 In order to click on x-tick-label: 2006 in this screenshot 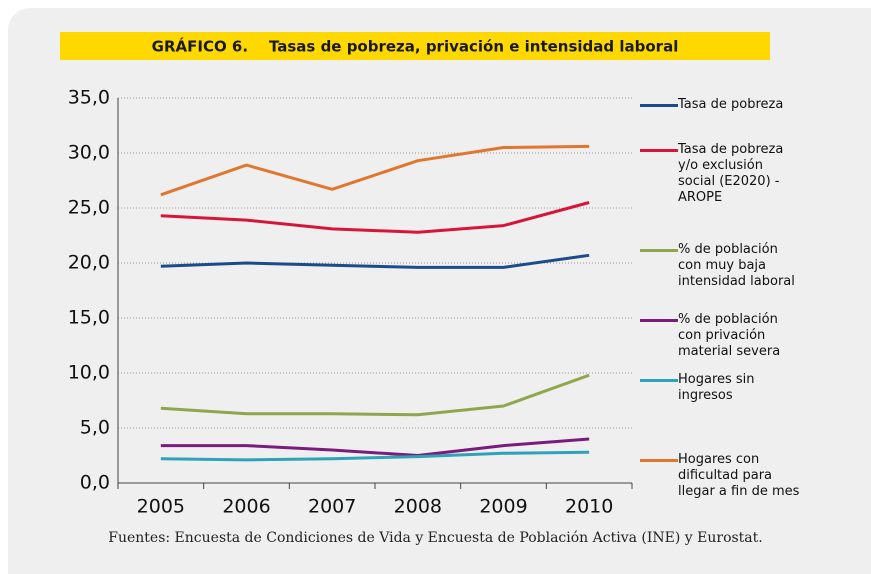, I will do `click(246, 507)`.